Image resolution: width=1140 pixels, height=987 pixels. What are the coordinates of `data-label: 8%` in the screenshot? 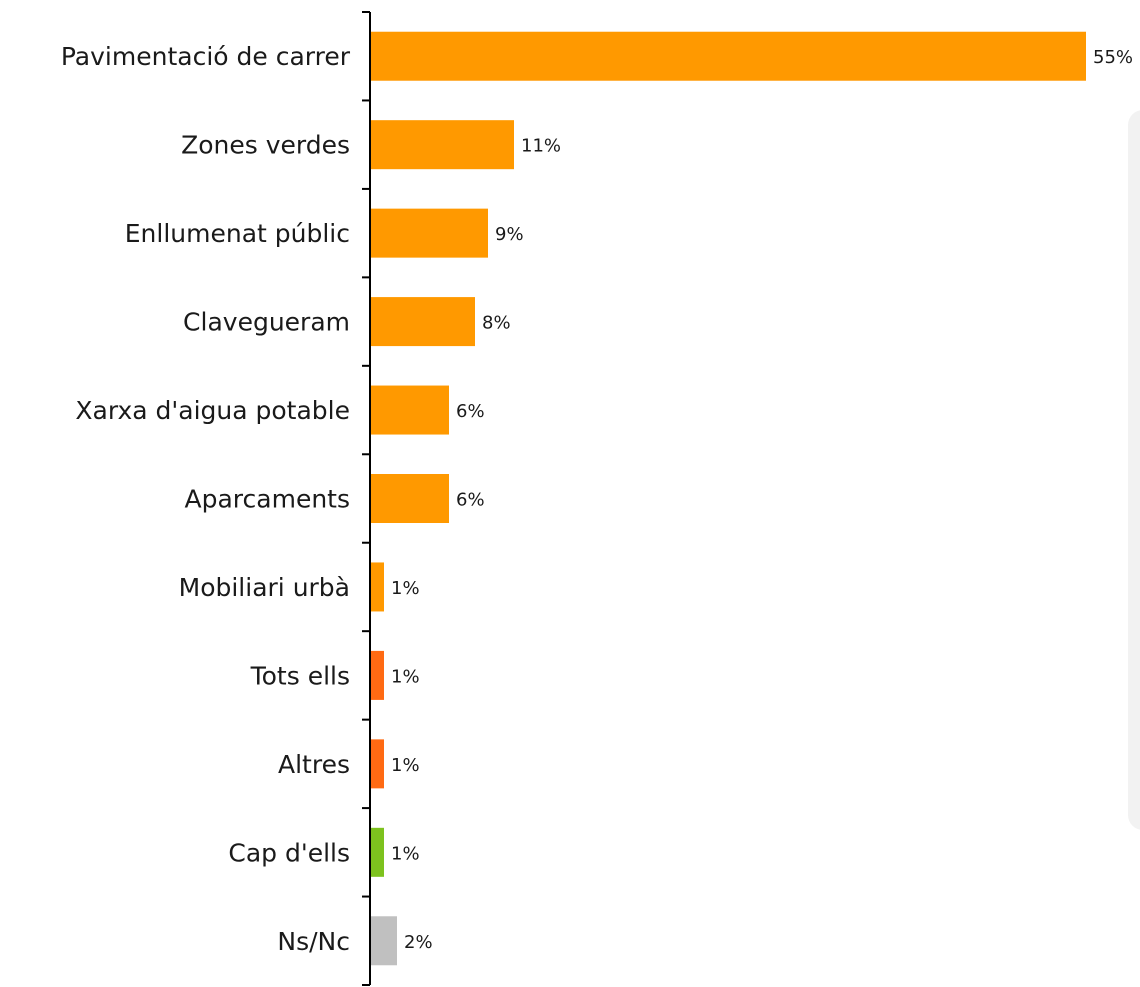 It's located at (496, 323).